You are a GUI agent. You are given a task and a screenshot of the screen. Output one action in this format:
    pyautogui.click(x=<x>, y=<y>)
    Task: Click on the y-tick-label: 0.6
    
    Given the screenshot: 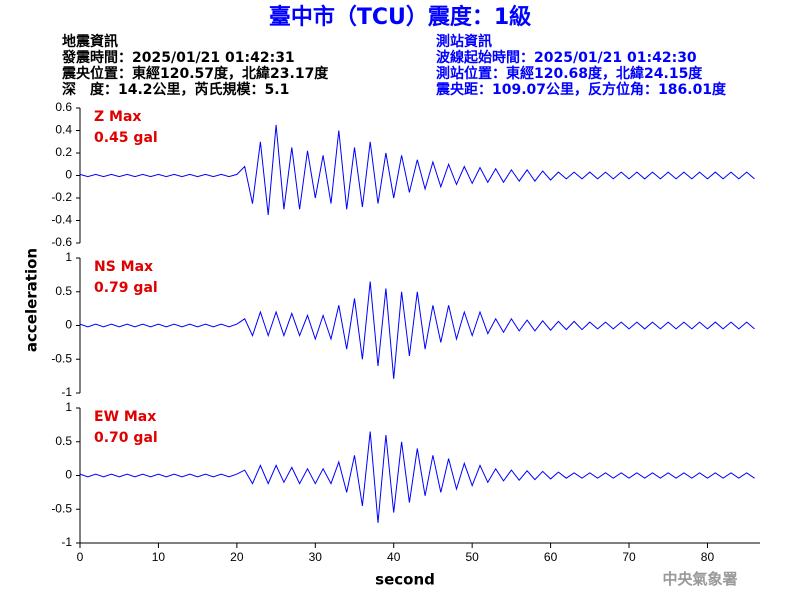 What is the action you would take?
    pyautogui.click(x=63, y=107)
    